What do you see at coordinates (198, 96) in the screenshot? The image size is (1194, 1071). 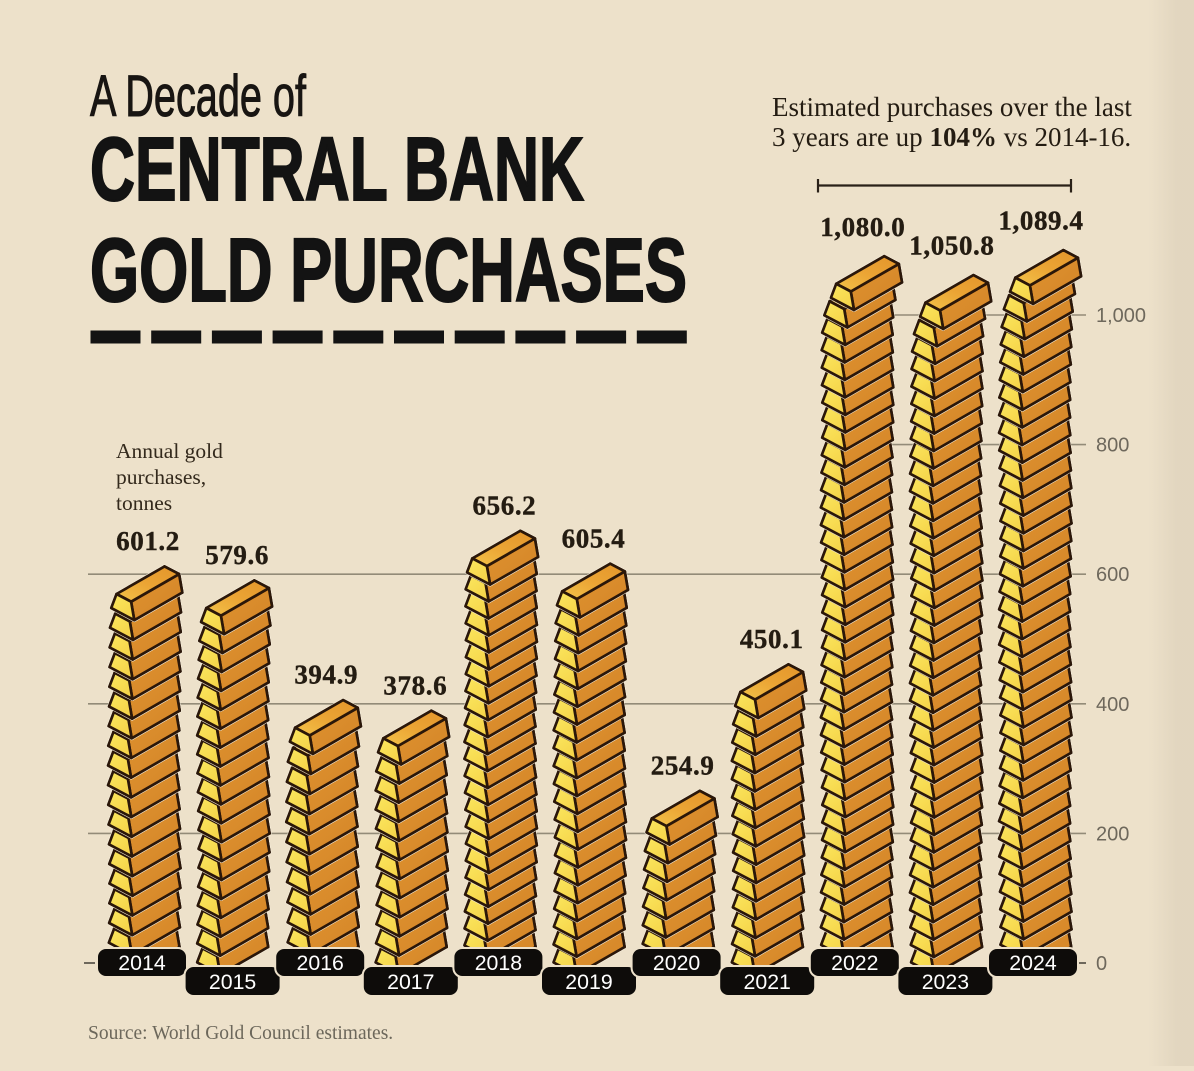 I see `svg-text: A Decade of` at bounding box center [198, 96].